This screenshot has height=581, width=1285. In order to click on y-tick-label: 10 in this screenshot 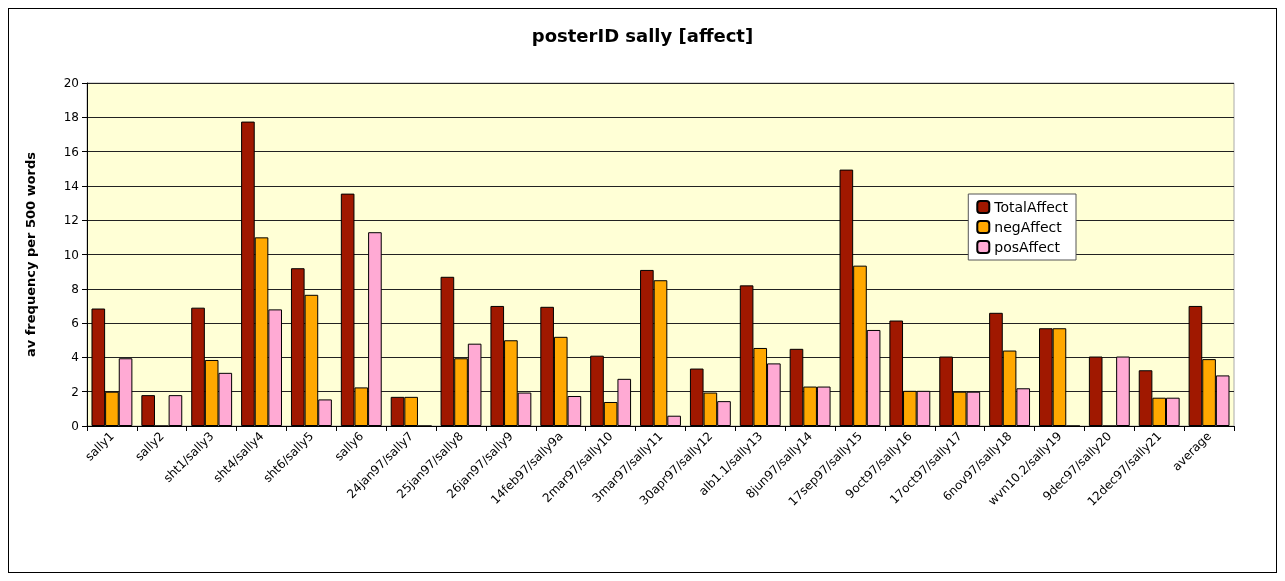, I will do `click(71, 254)`.